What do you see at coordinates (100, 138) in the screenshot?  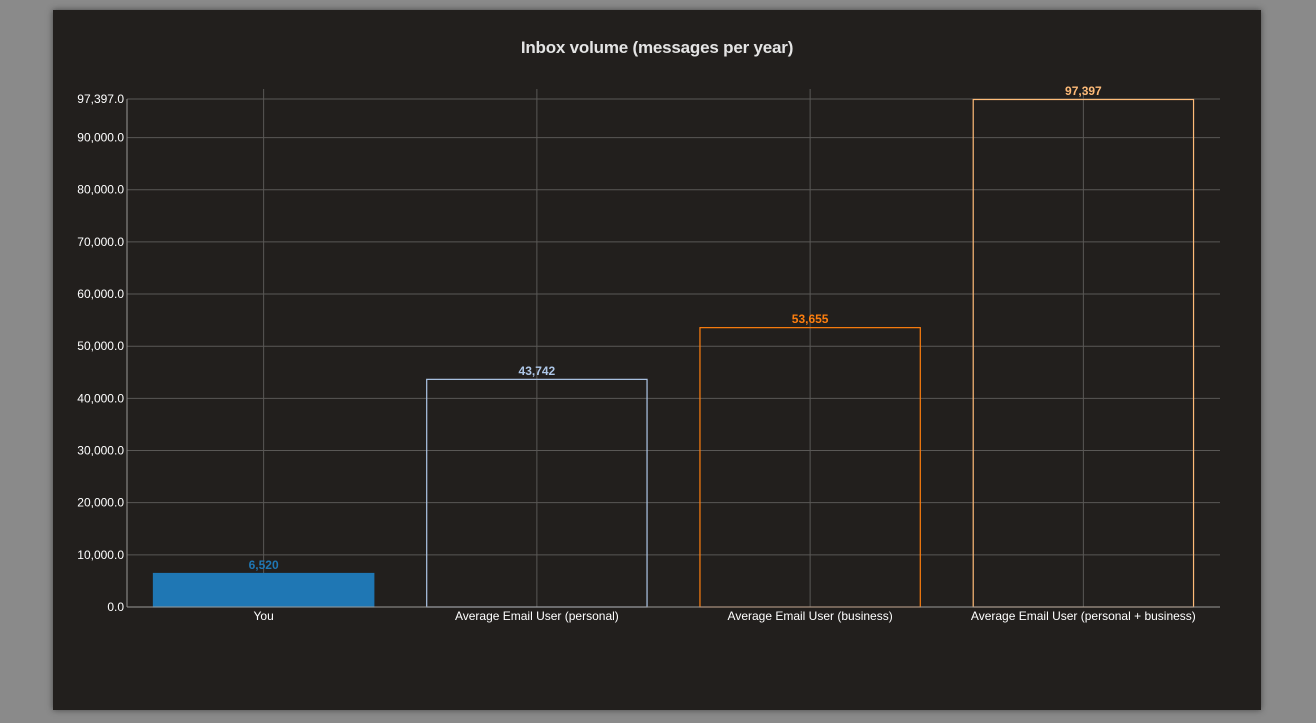 I see `y-tick-label: 90,000.0` at bounding box center [100, 138].